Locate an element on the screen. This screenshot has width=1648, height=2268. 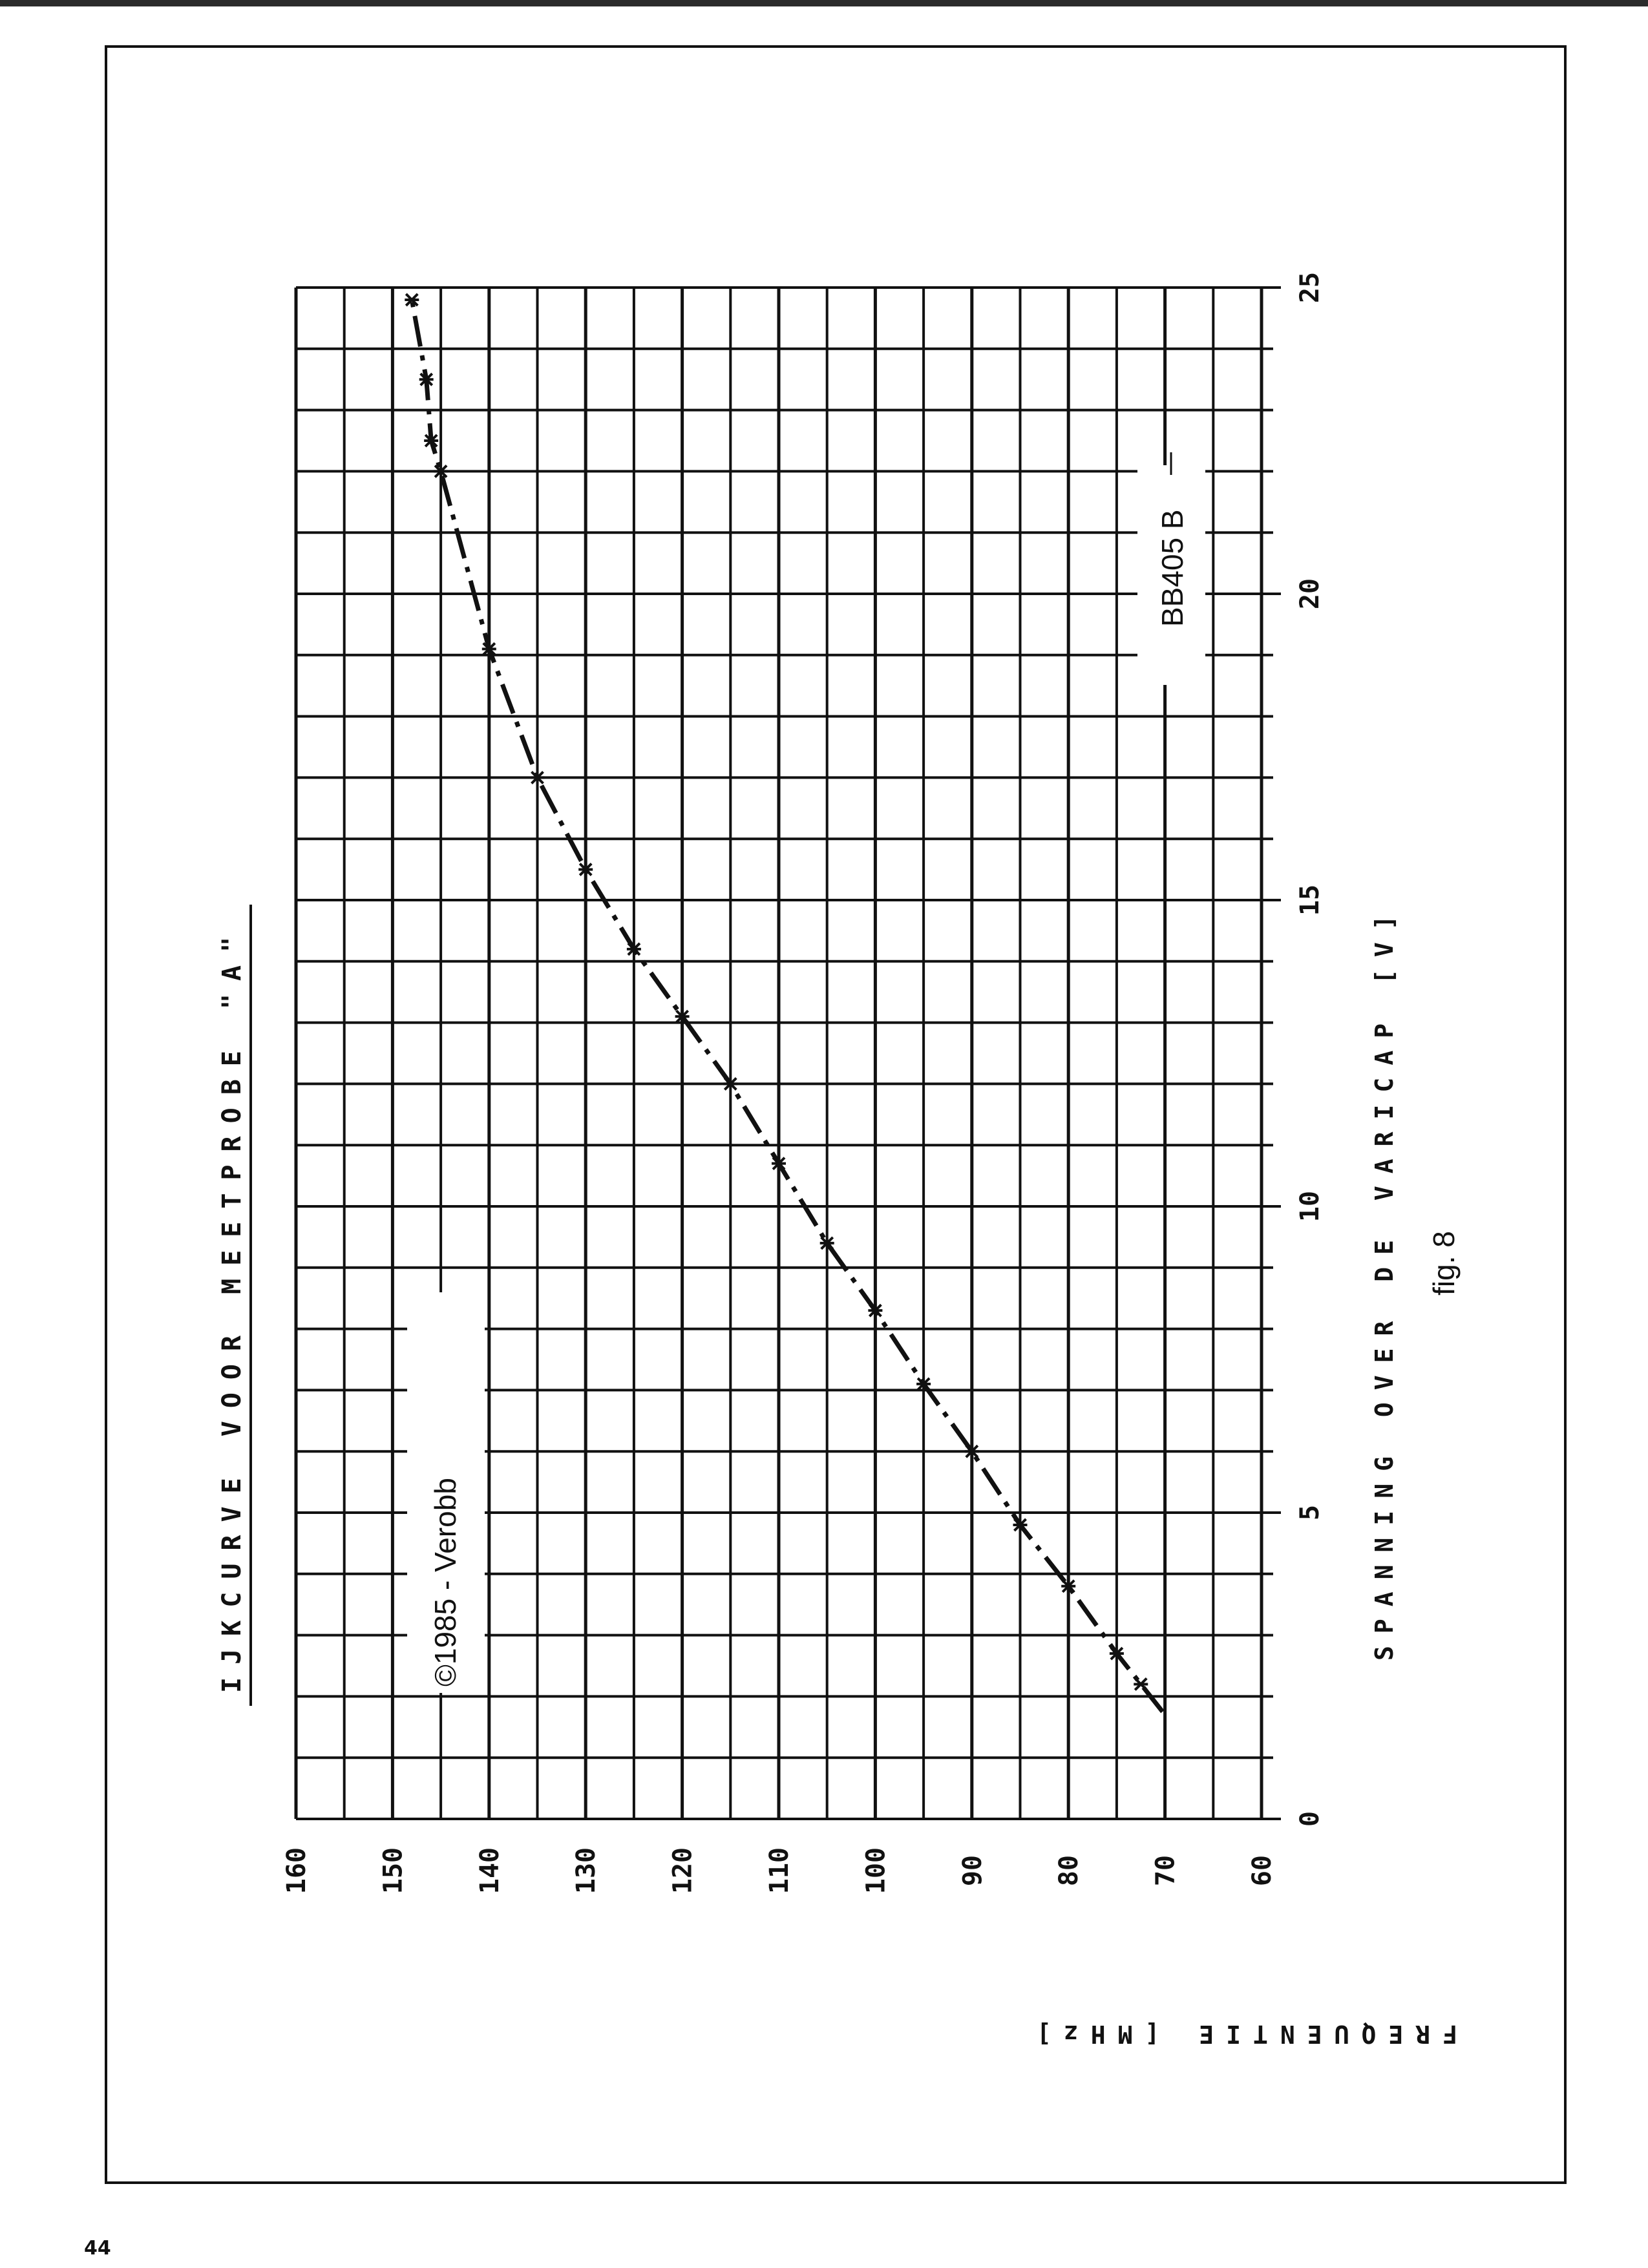
y-tick-label: 80 is located at coordinates (1069, 1871).